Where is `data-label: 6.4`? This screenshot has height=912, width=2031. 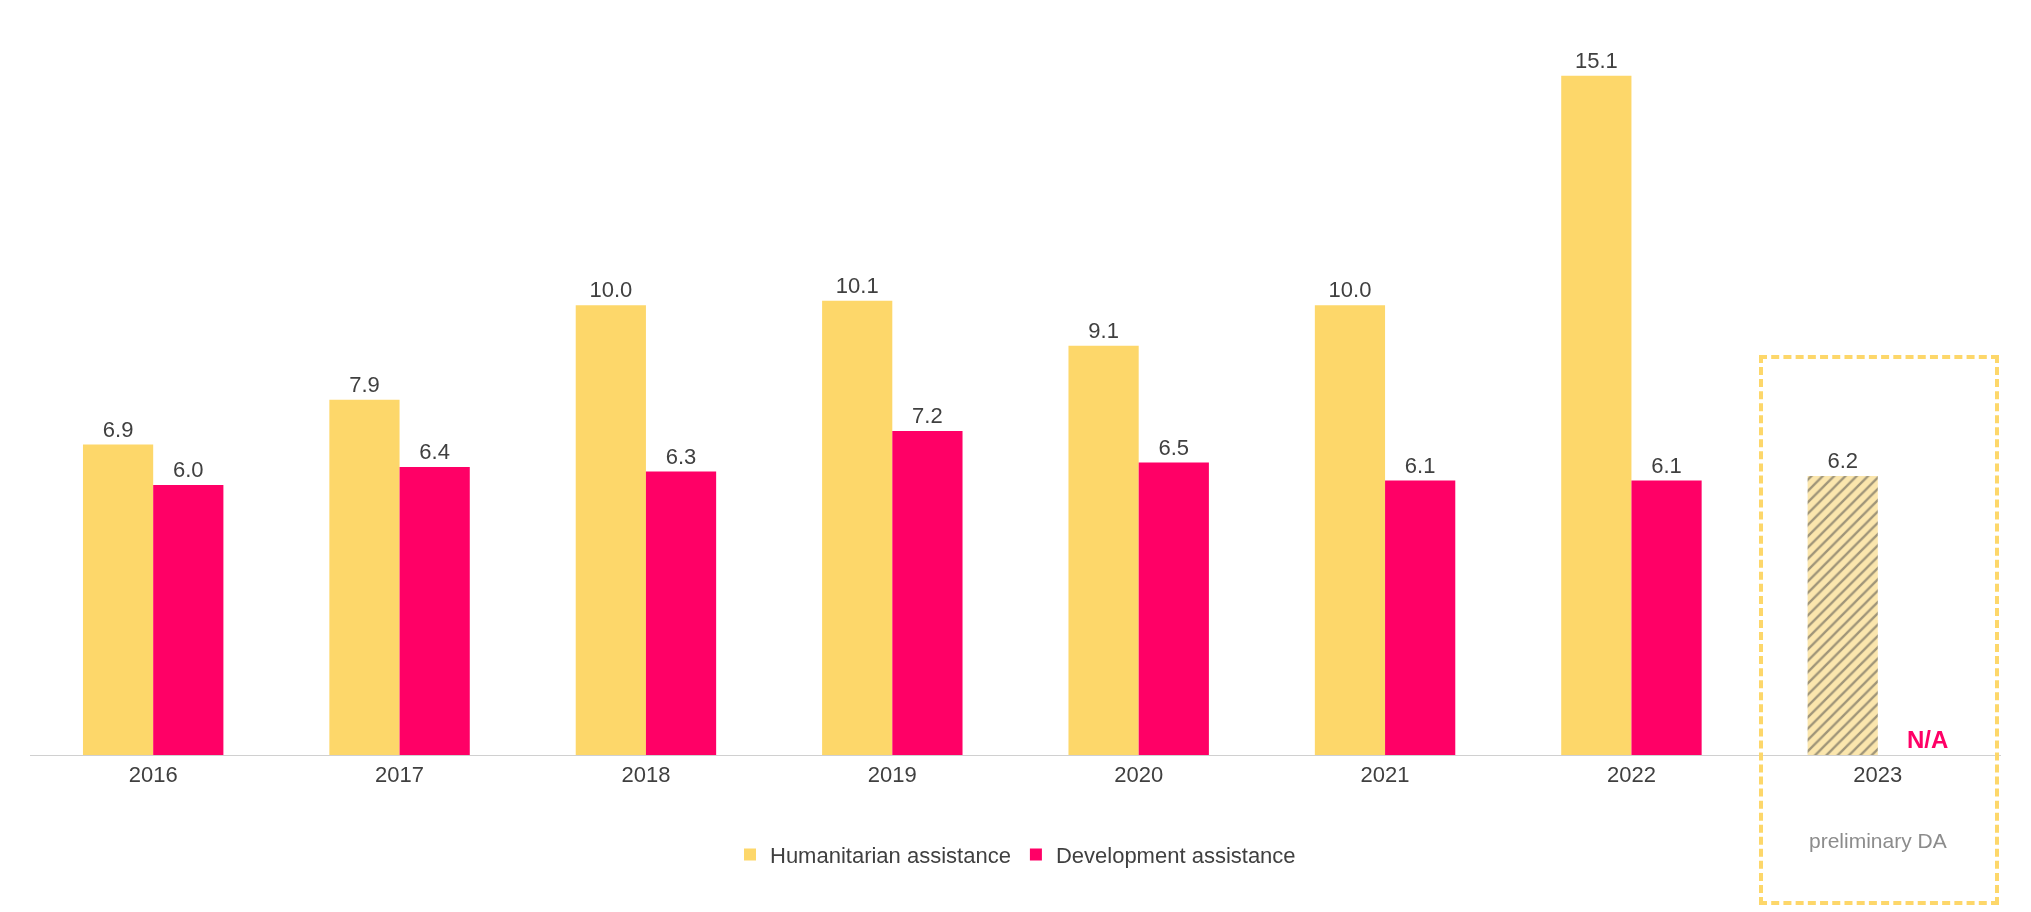
data-label: 6.4 is located at coordinates (434, 452).